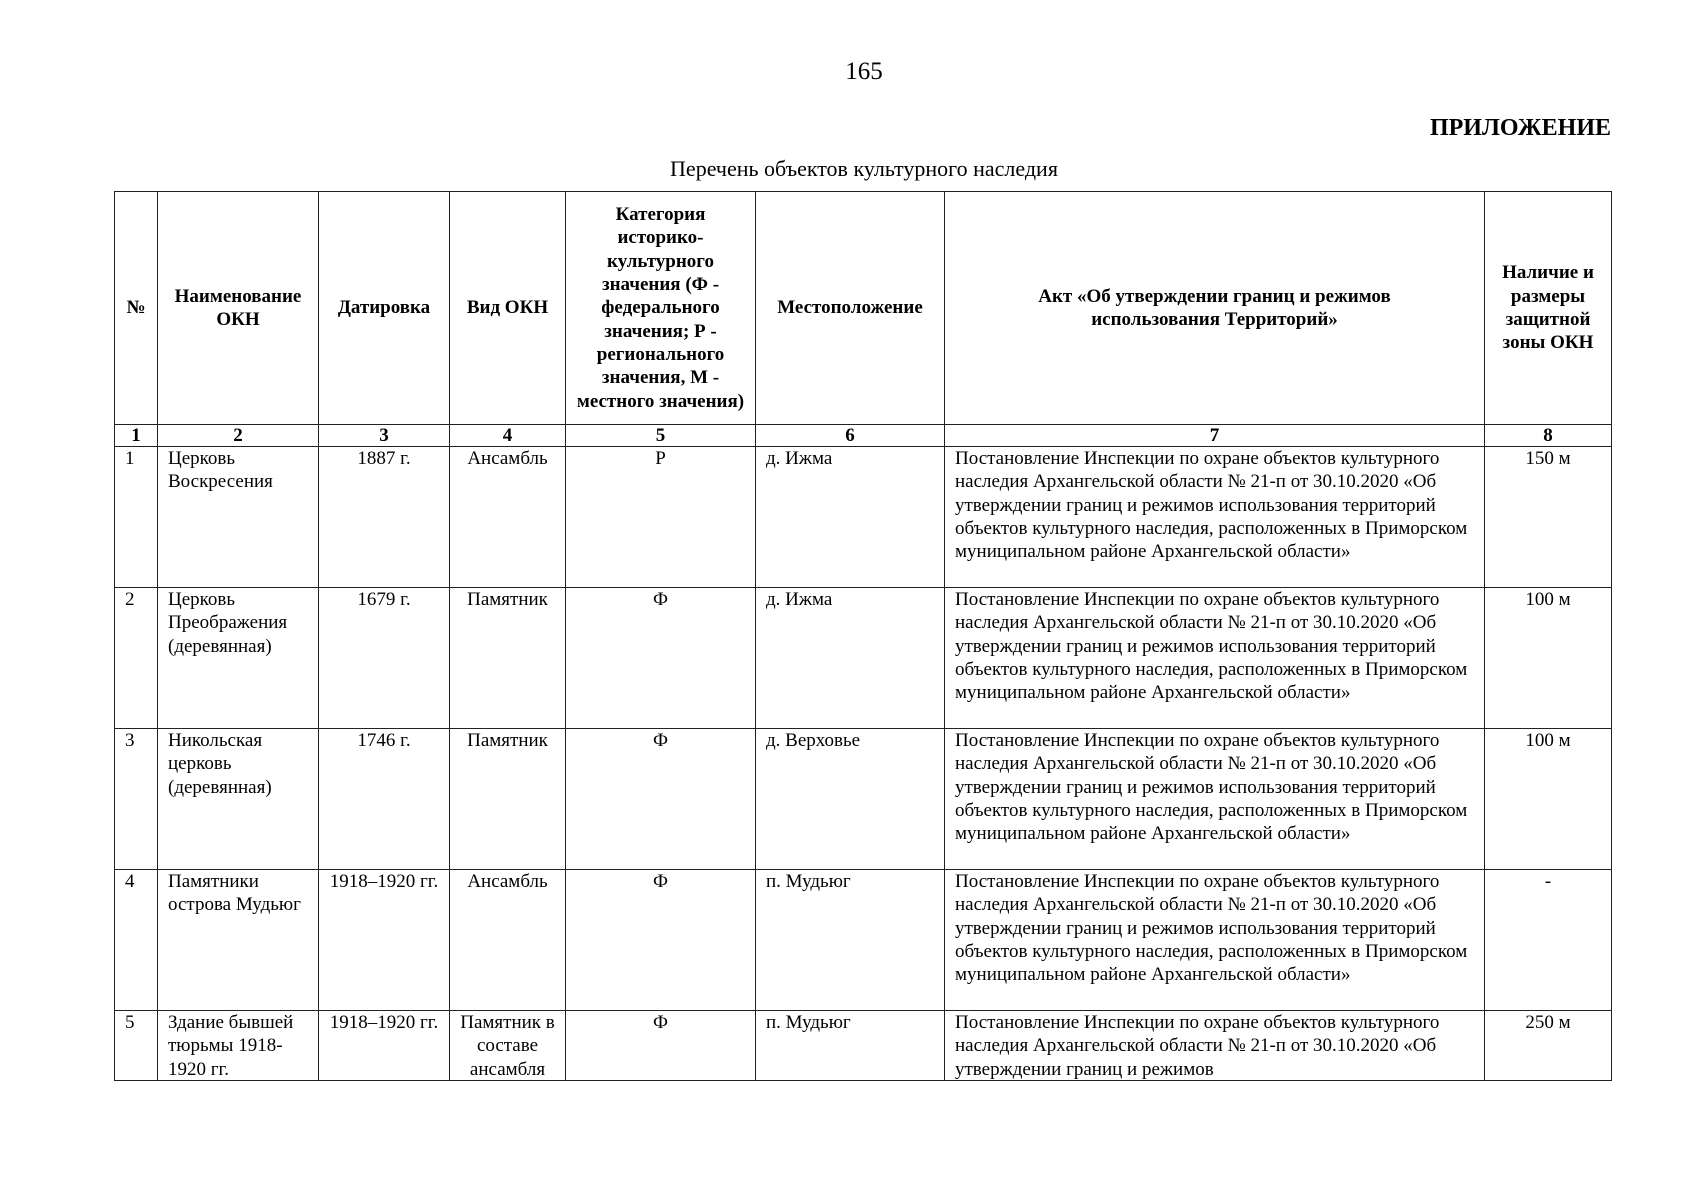 Image resolution: width=1697 pixels, height=1200 pixels. What do you see at coordinates (864, 71) in the screenshot?
I see `page-number: 165` at bounding box center [864, 71].